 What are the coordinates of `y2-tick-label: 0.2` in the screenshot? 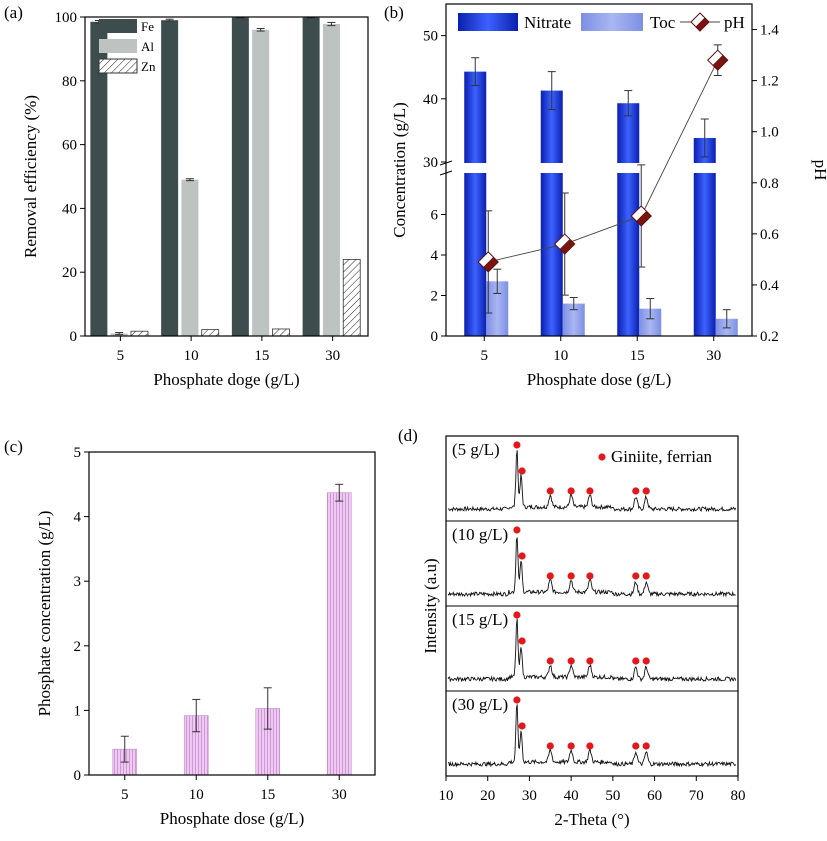 It's located at (769, 337).